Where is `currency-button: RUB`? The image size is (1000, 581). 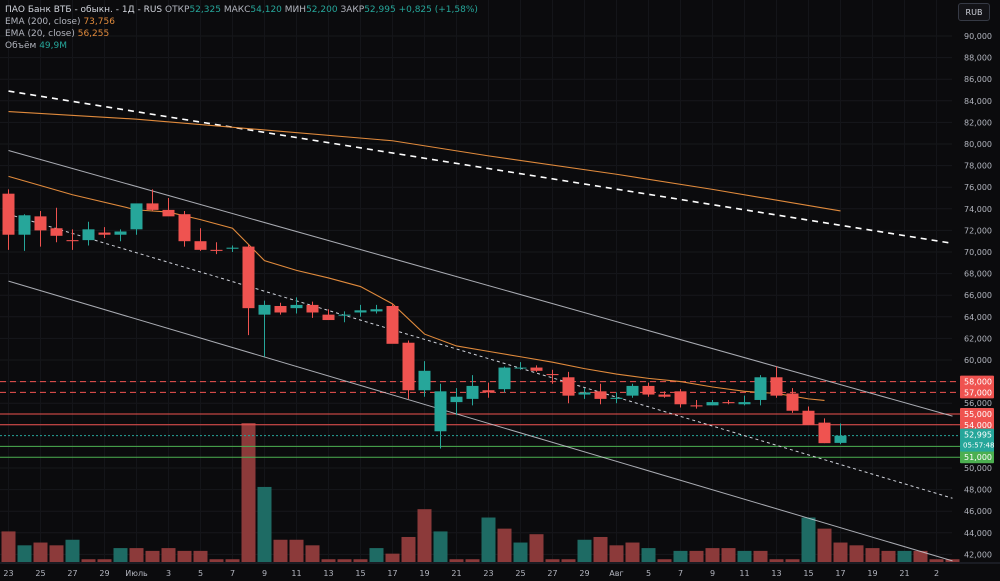 currency-button: RUB is located at coordinates (974, 12).